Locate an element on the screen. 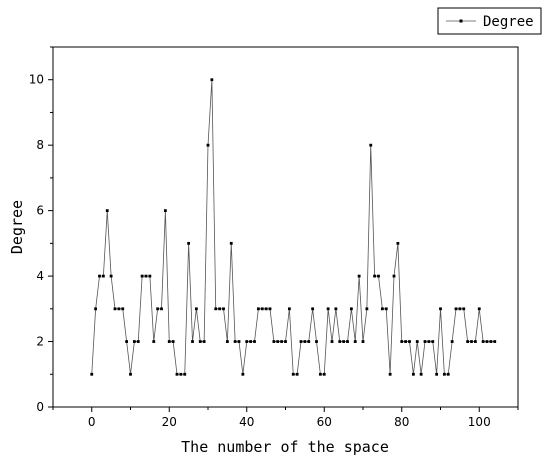  x-tick-label-0: 0 is located at coordinates (92, 422).